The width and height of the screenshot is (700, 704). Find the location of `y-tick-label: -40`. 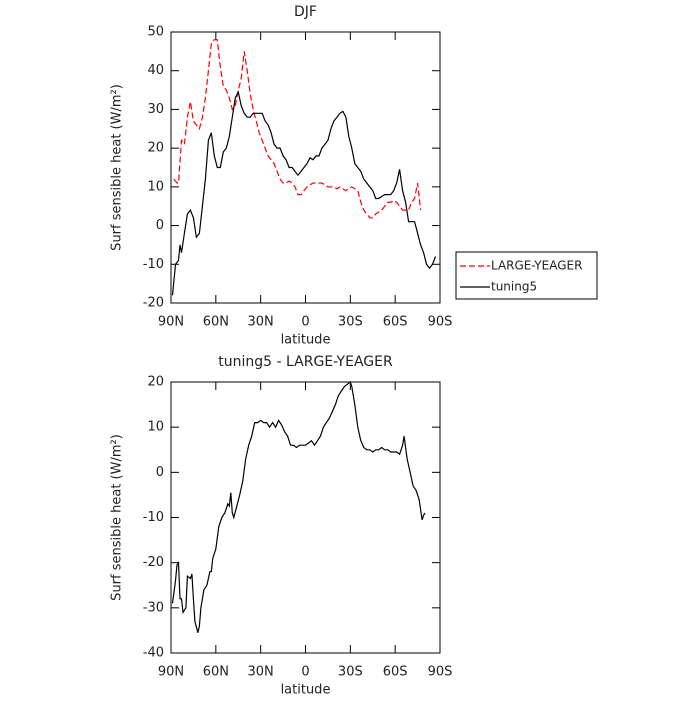

y-tick-label: -40 is located at coordinates (153, 653).